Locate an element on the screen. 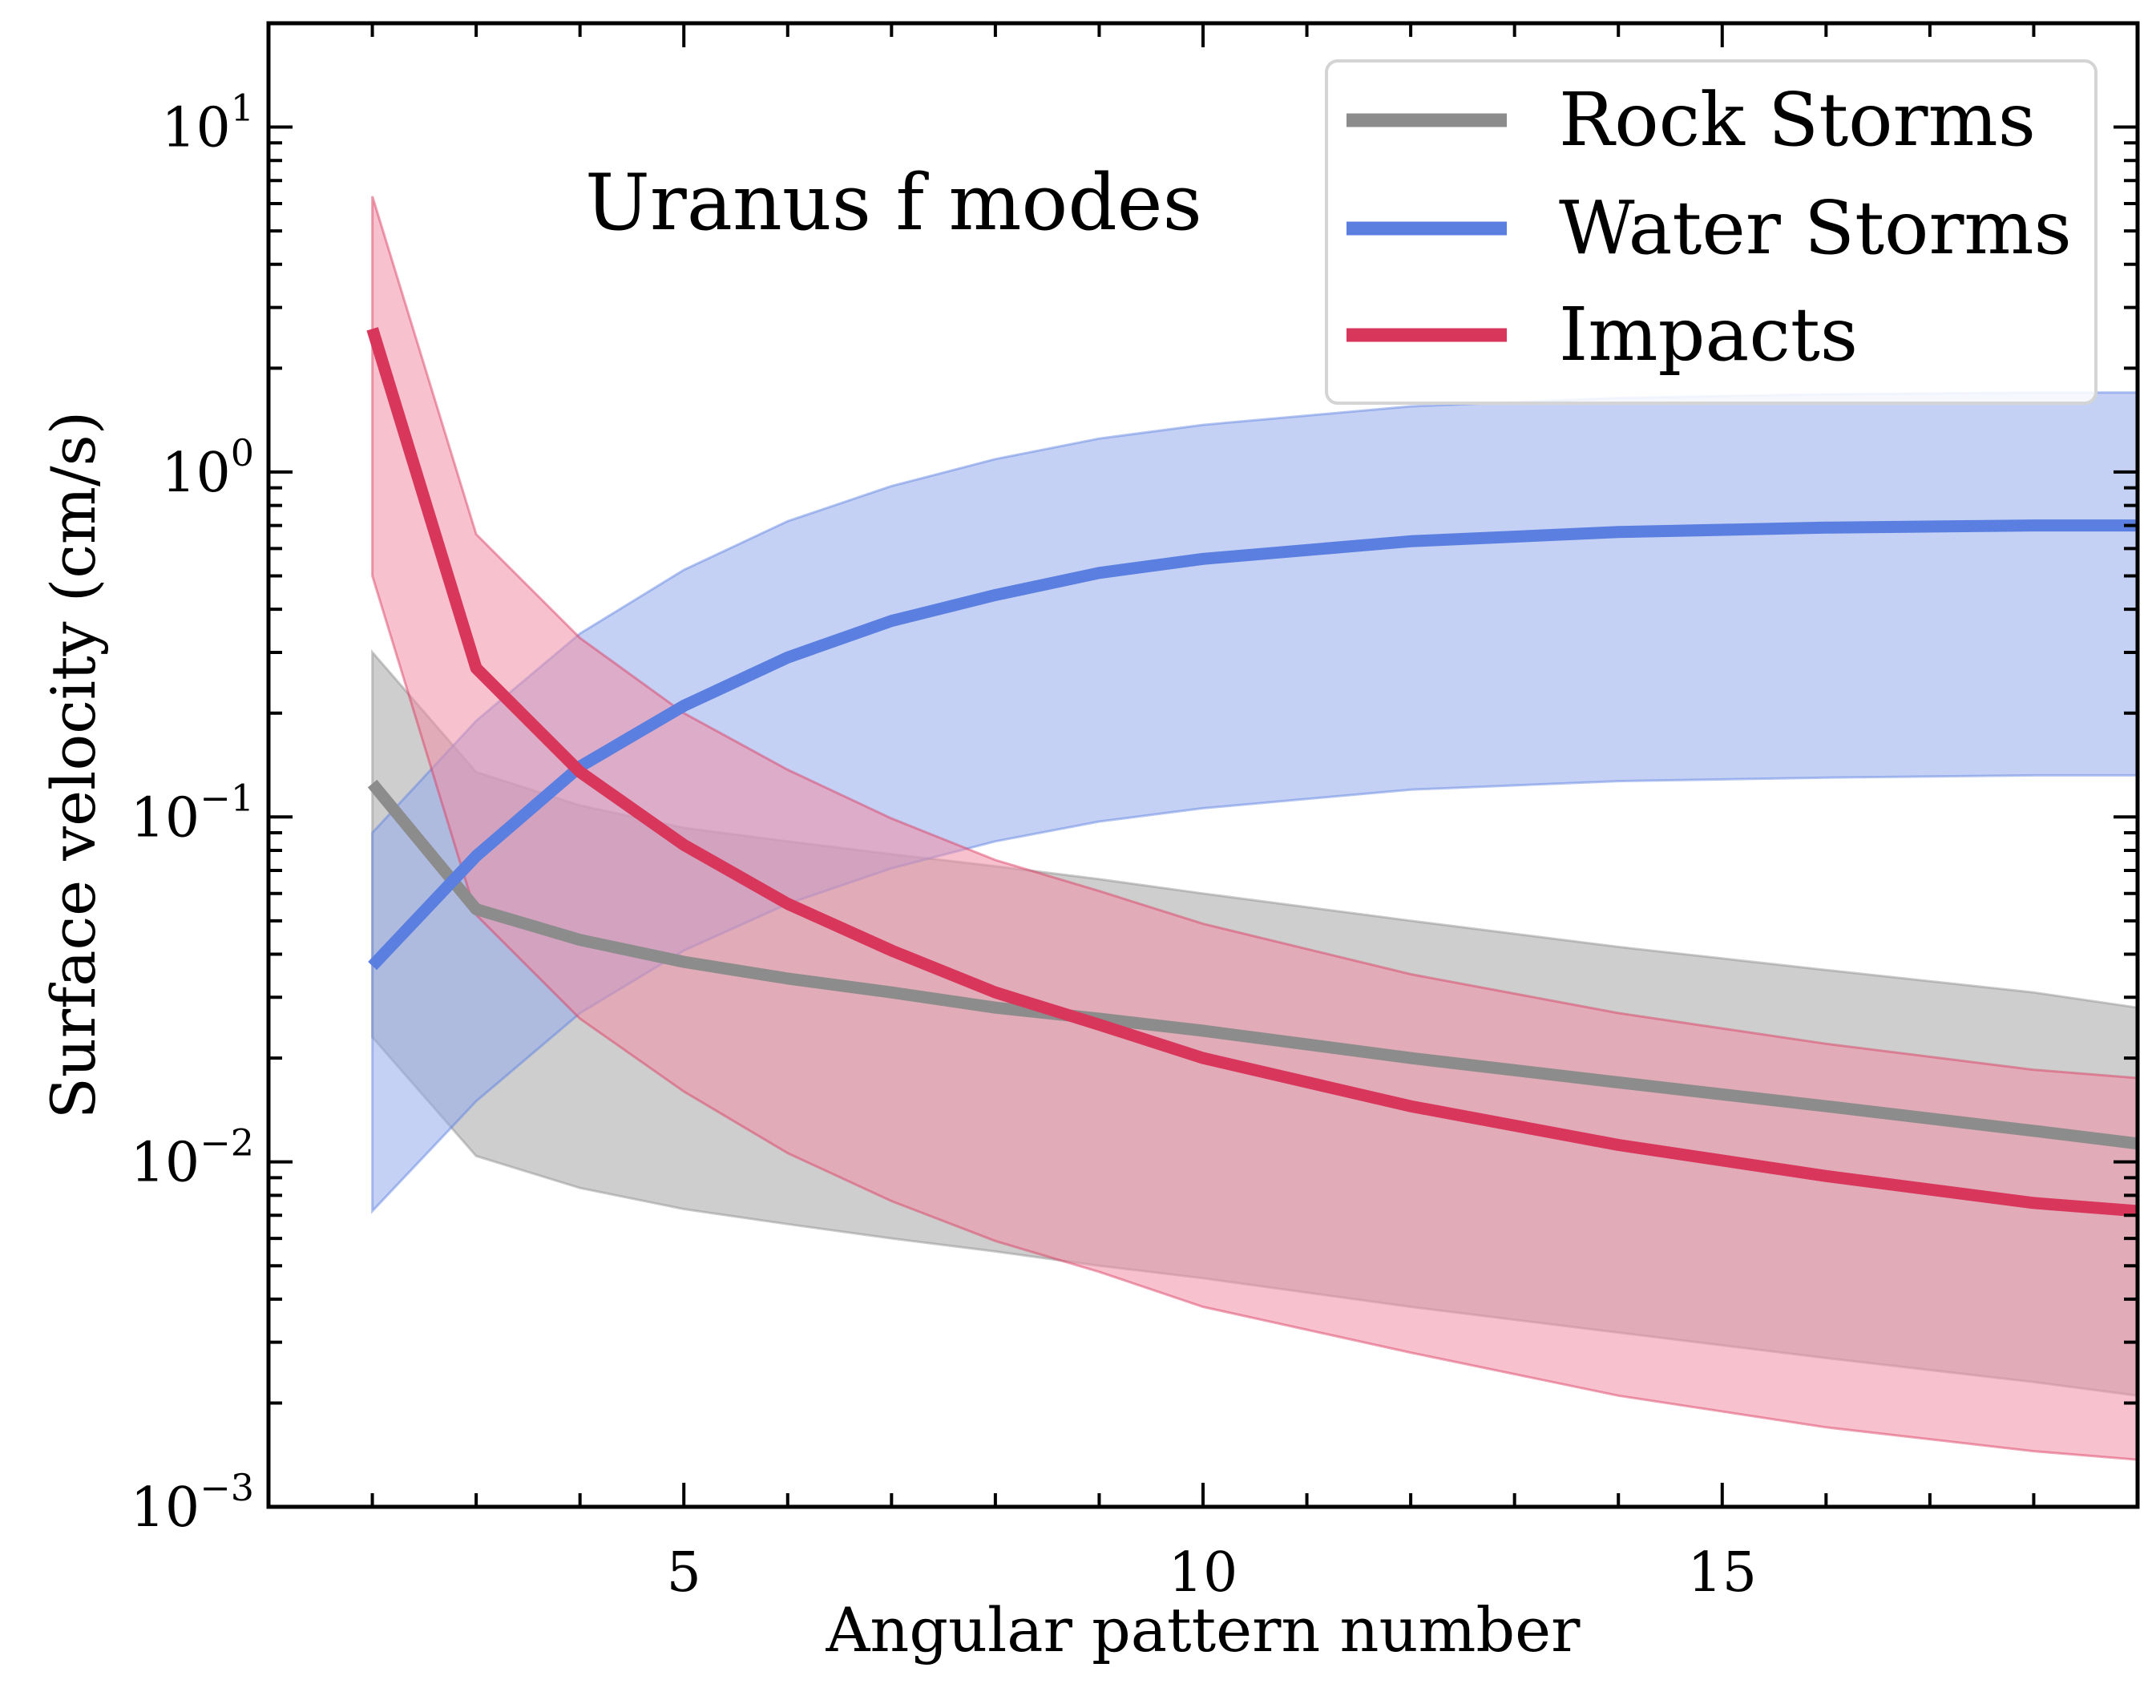  y-axis-label: Surface velocity (cm/s) is located at coordinates (73, 765).